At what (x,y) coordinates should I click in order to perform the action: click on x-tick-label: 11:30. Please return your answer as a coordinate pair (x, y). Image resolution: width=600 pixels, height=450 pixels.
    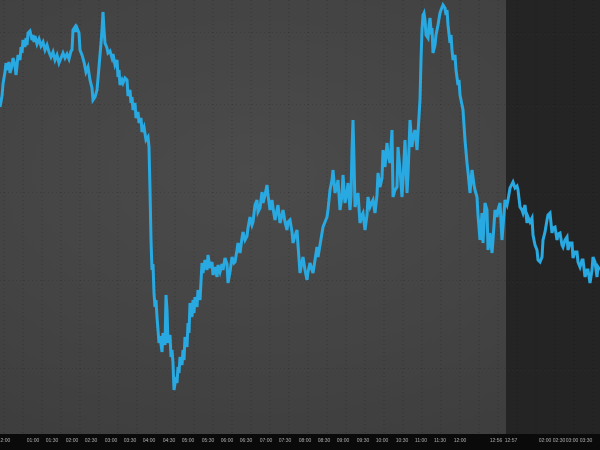
    Looking at the image, I should click on (440, 441).